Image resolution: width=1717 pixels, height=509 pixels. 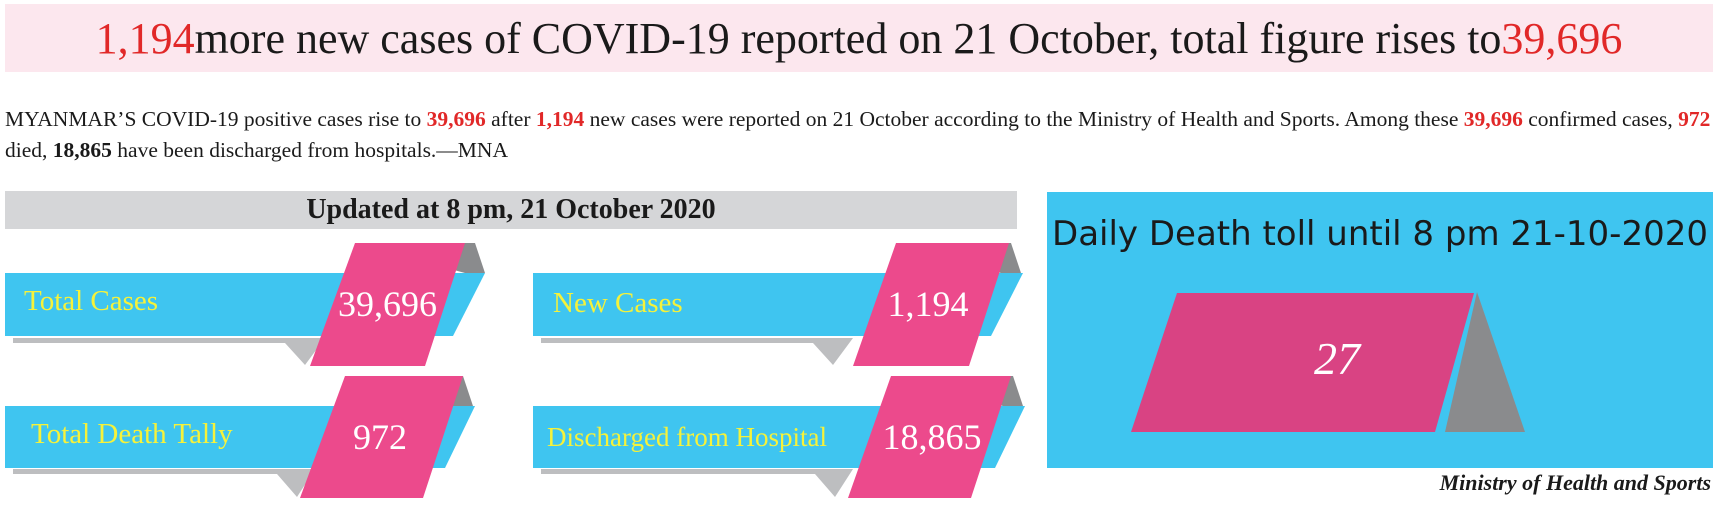 What do you see at coordinates (380, 437) in the screenshot?
I see `card-value: 972` at bounding box center [380, 437].